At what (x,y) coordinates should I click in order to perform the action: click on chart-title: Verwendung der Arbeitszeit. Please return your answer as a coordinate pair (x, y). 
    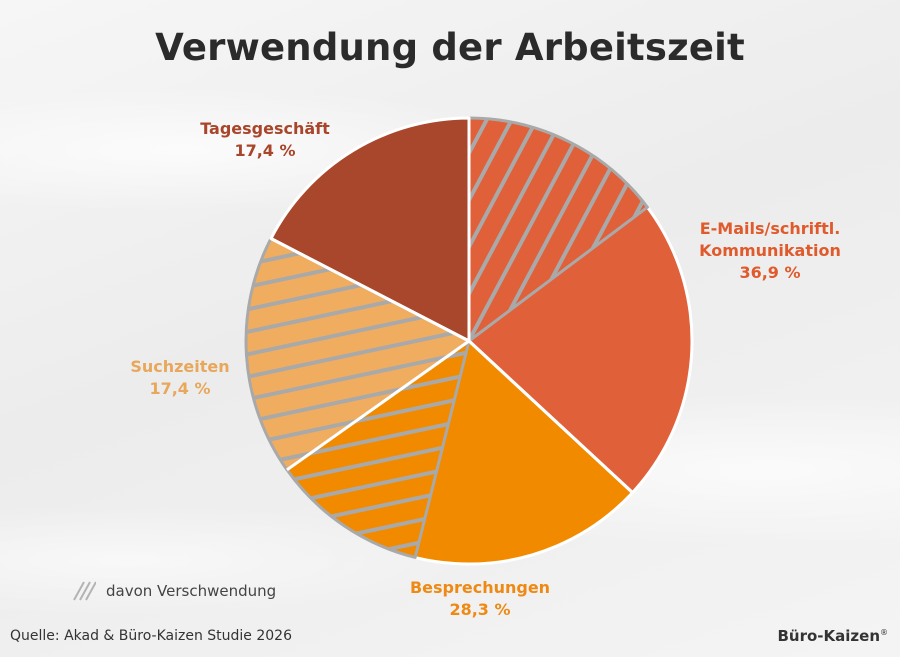
    Looking at the image, I should click on (450, 47).